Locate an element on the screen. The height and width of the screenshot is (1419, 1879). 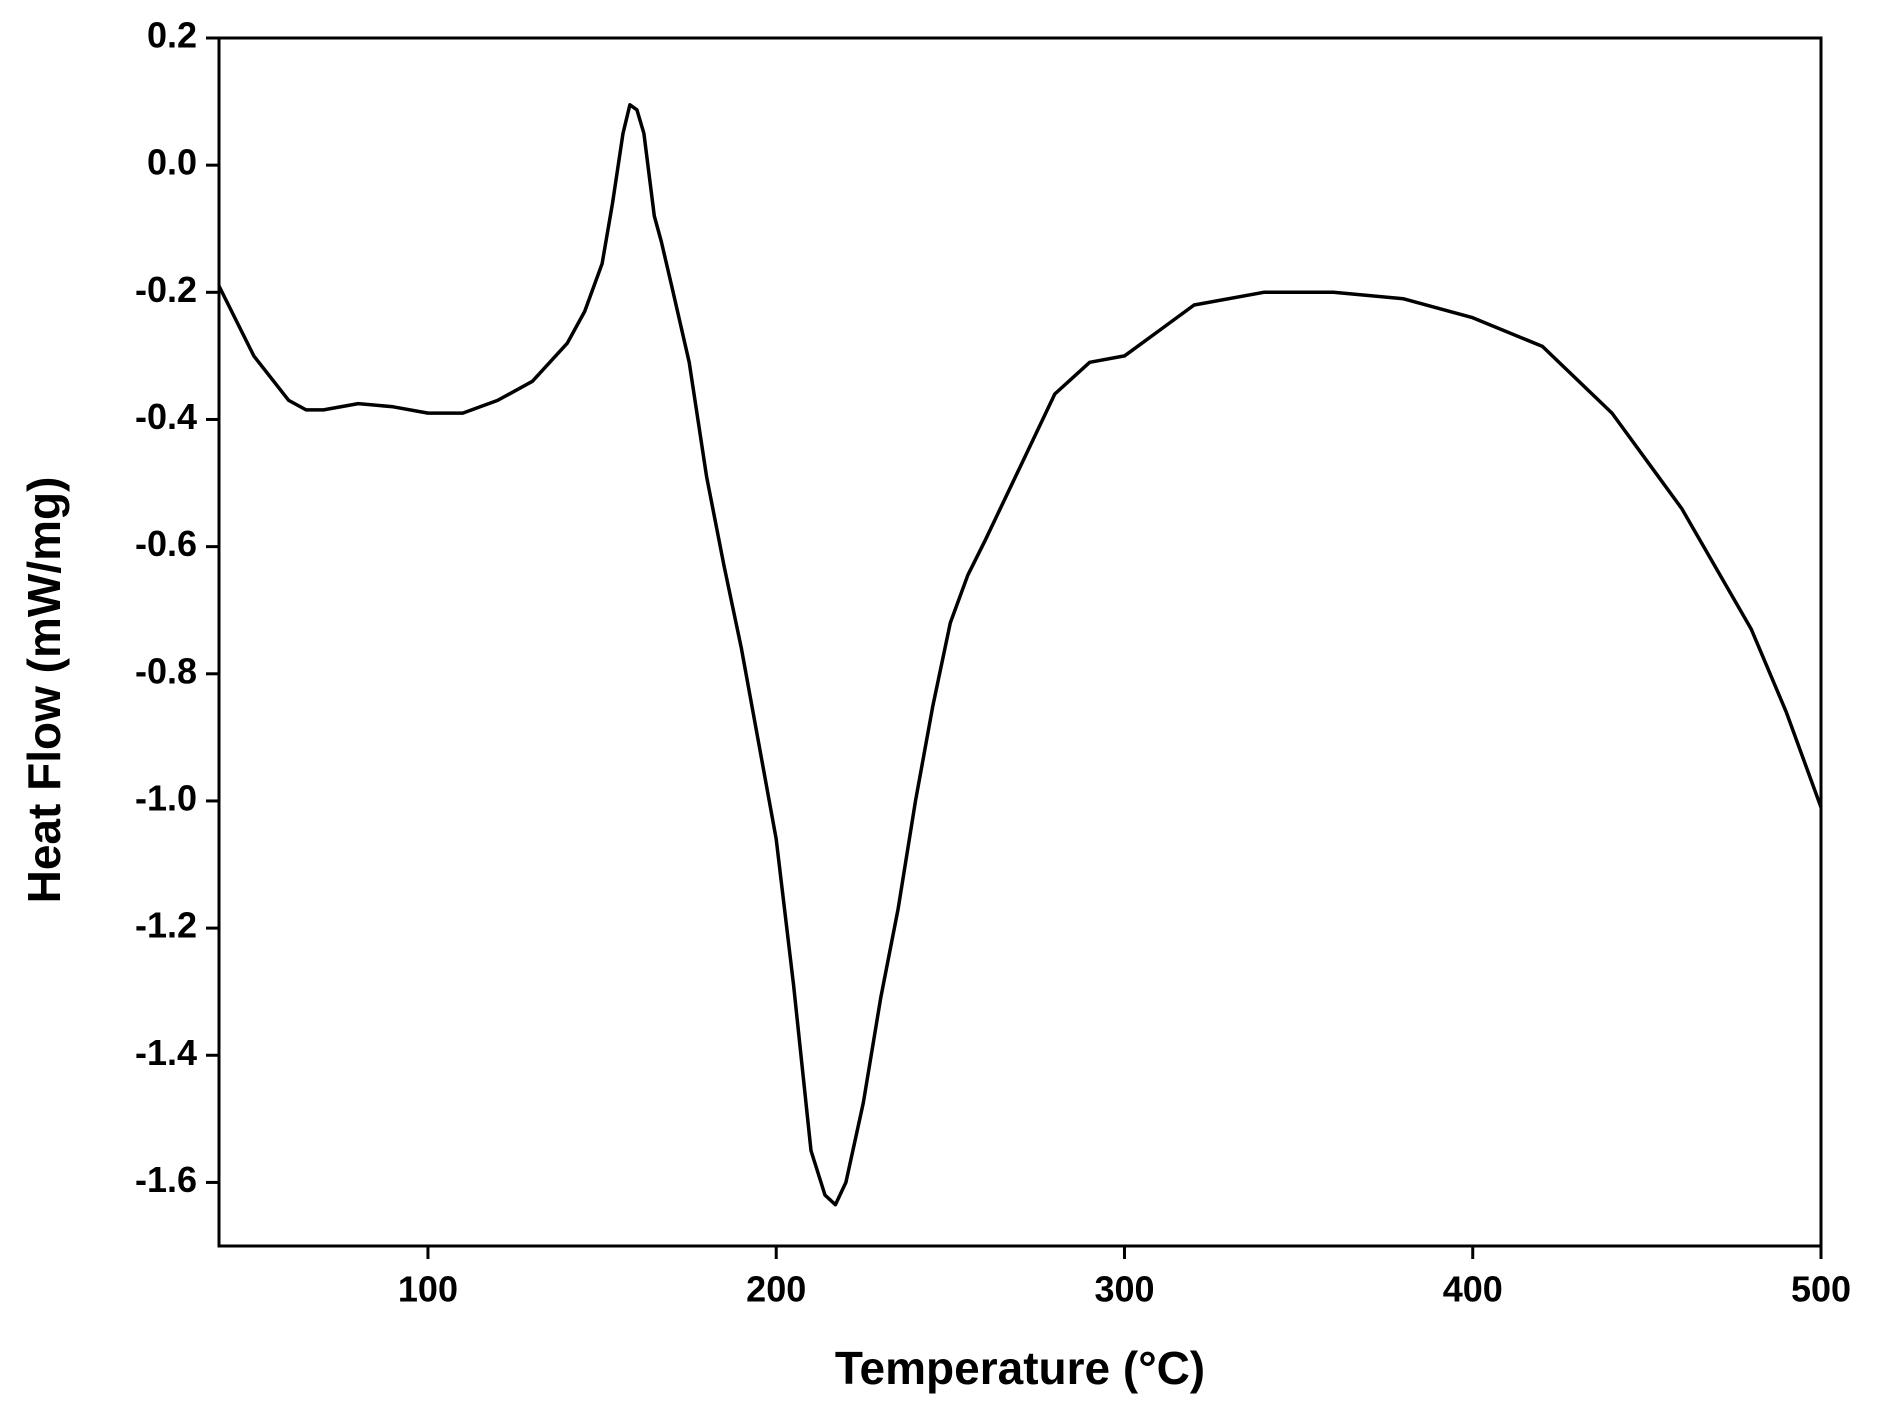
y-tick-label: 0.0 is located at coordinates (172, 162).